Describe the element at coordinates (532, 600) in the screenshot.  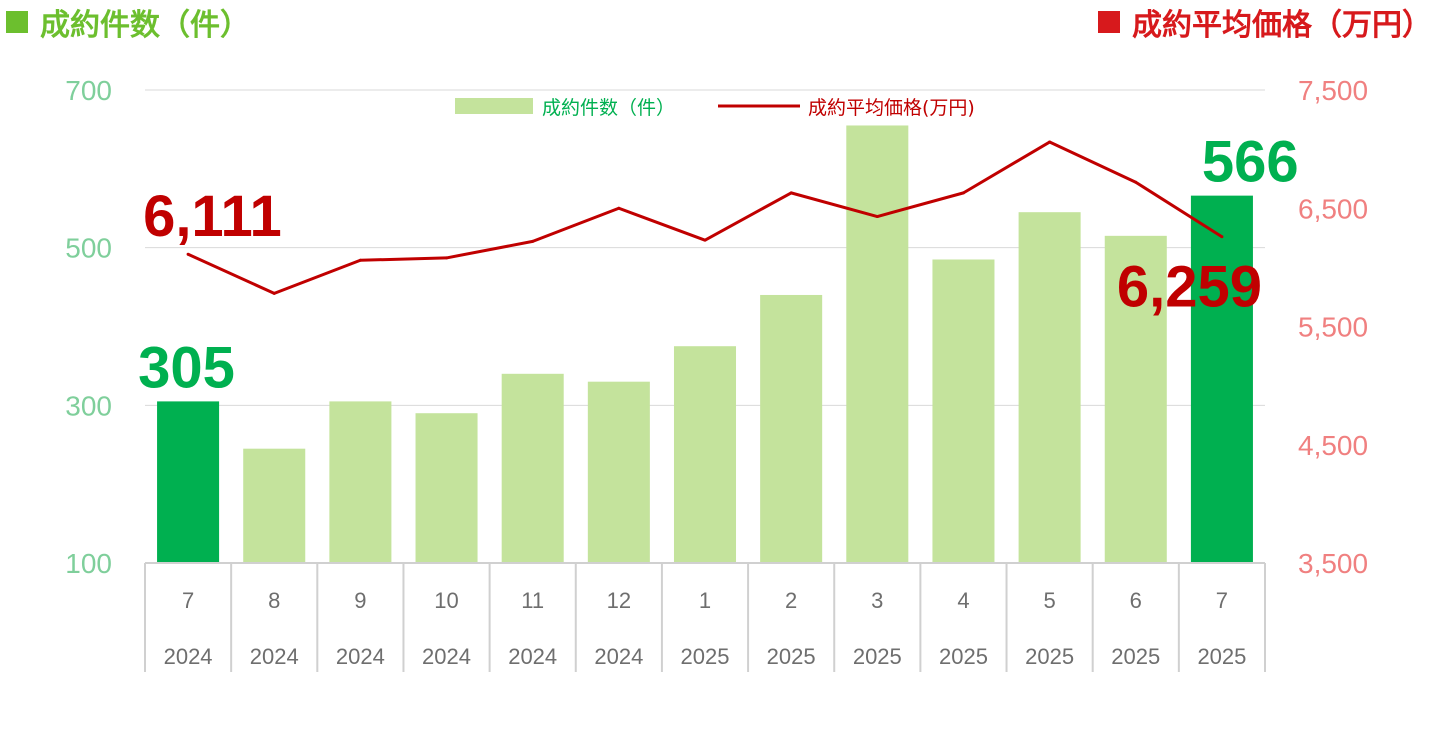
I see `month-label: 11` at that location.